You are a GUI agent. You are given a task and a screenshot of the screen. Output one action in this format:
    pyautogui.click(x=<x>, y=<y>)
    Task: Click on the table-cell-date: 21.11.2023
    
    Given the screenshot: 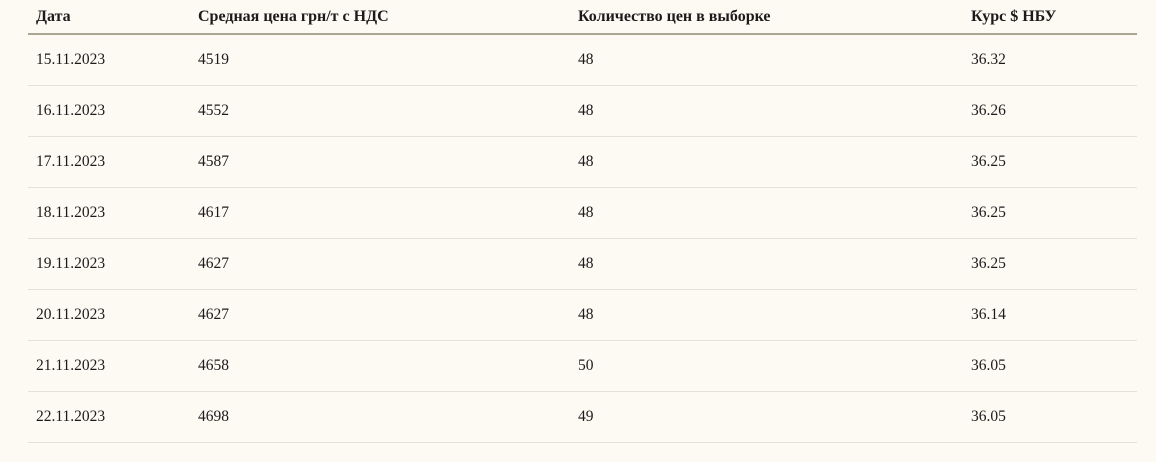 What is the action you would take?
    pyautogui.click(x=109, y=366)
    